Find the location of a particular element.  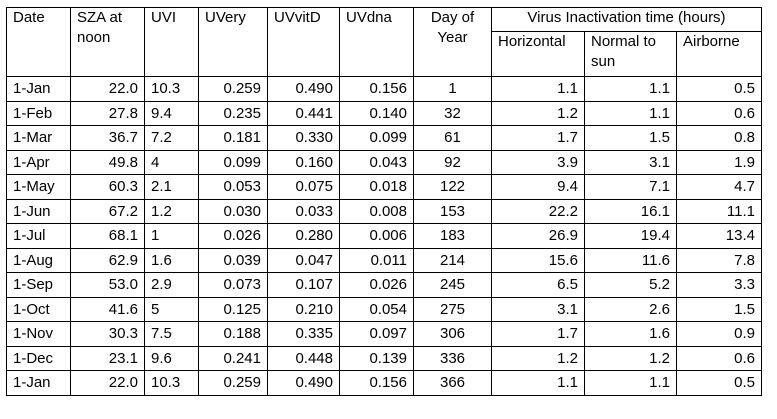

cell-date: 1-Mar is located at coordinates (38, 138).